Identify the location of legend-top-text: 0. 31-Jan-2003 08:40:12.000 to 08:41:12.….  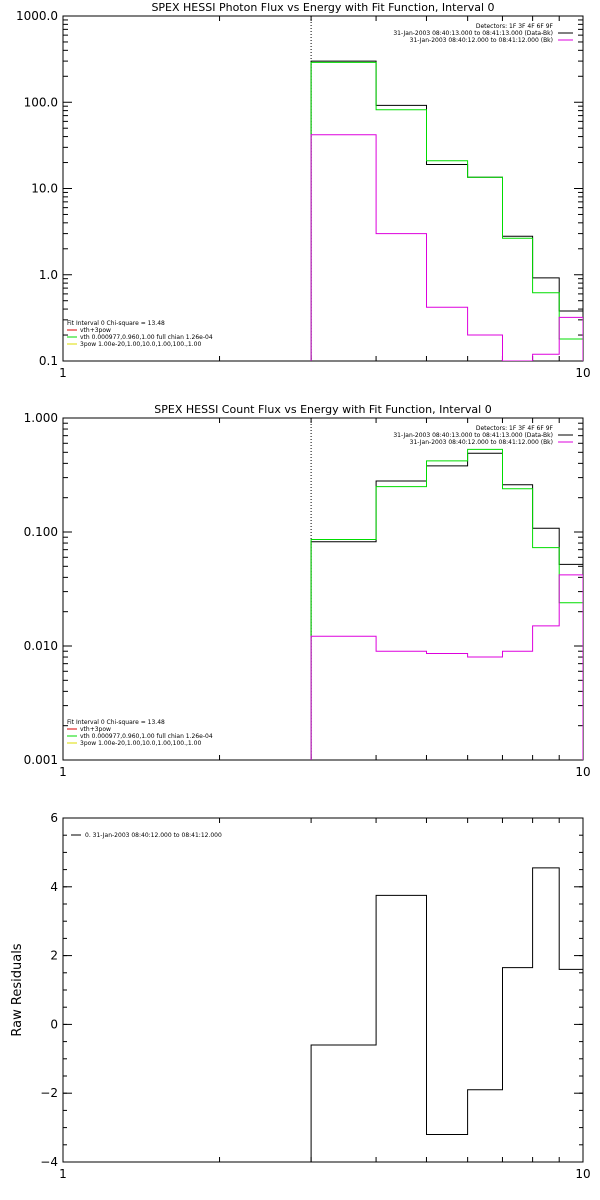
(153, 835).